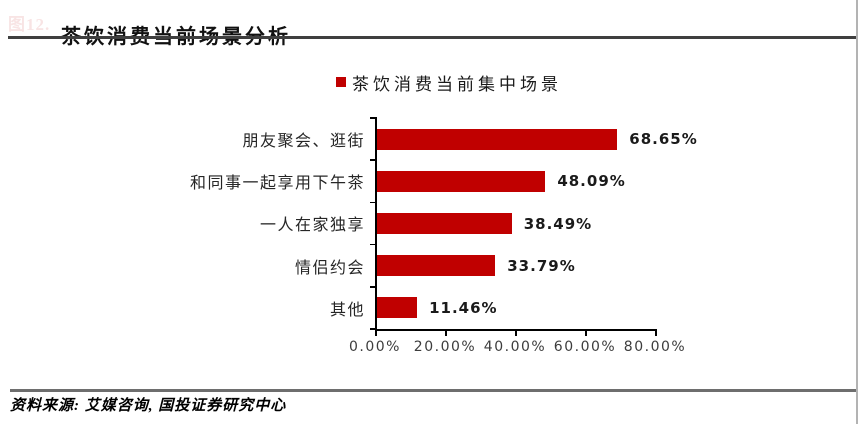 The width and height of the screenshot is (866, 424). I want to click on legend-swatch-icon, so click(341, 82).